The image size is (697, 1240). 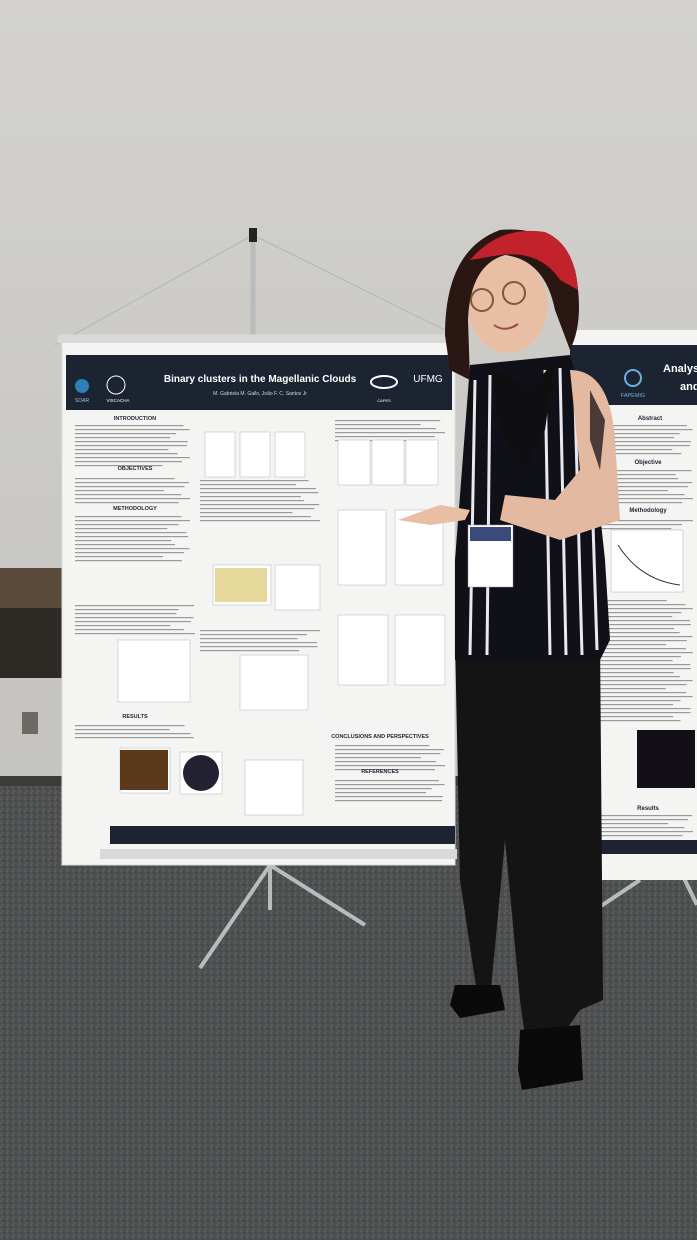 What do you see at coordinates (259, 382) in the screenshot?
I see `poster-header` at bounding box center [259, 382].